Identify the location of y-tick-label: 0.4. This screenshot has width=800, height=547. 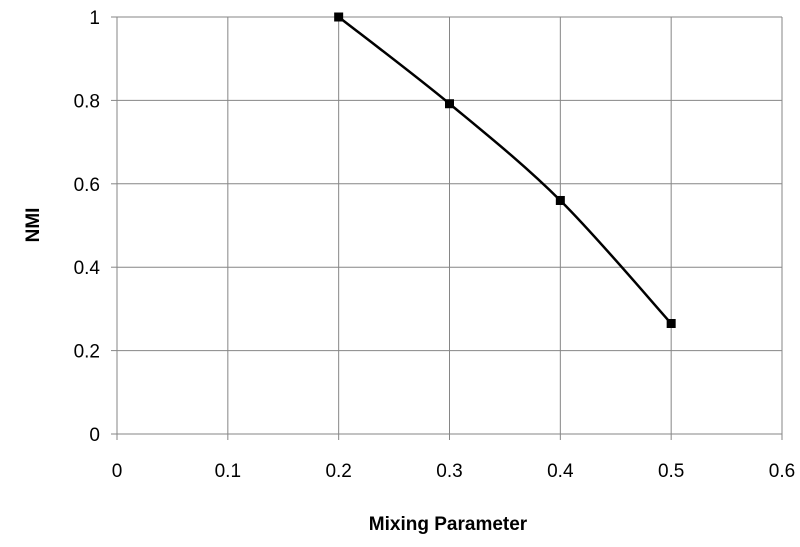
(87, 268).